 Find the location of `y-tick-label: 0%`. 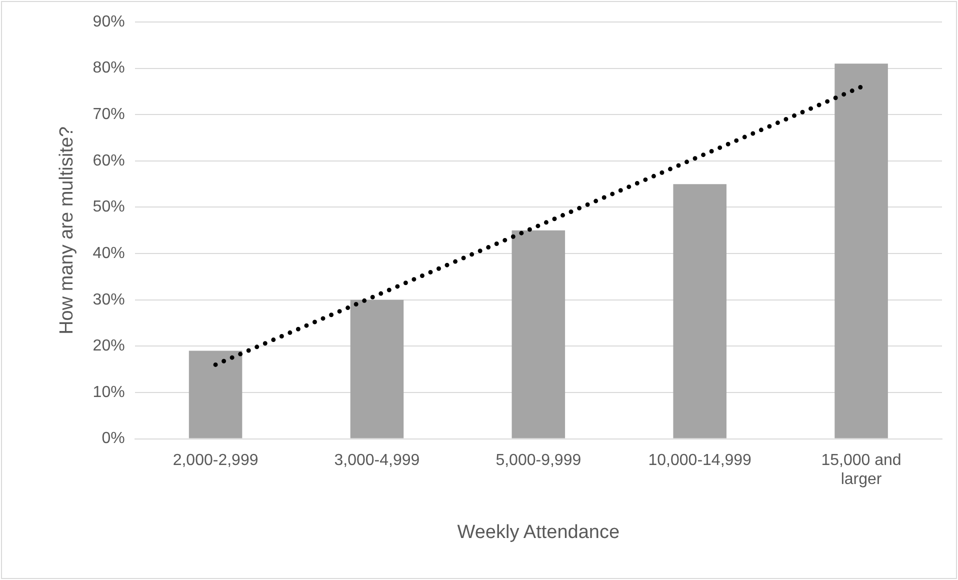

y-tick-label: 0% is located at coordinates (113, 439).